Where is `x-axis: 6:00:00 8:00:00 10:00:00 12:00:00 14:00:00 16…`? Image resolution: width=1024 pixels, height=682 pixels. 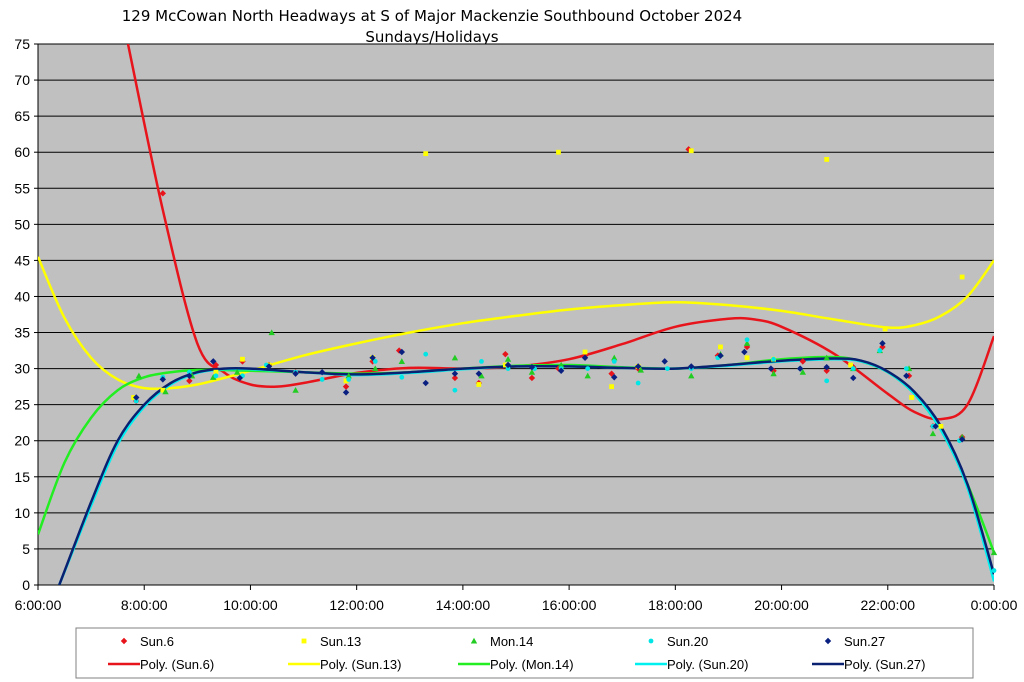 x-axis: 6:00:00 8:00:00 10:00:00 12:00:00 14:00:00 16… is located at coordinates (516, 598).